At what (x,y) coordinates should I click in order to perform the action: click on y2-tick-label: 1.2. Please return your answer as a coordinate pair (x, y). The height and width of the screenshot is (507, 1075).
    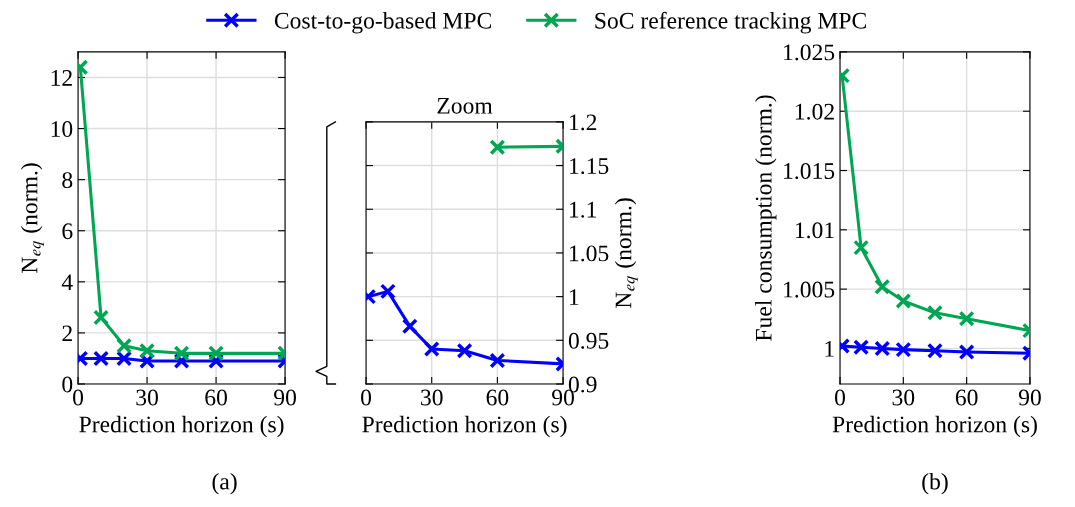
    Looking at the image, I should click on (583, 122).